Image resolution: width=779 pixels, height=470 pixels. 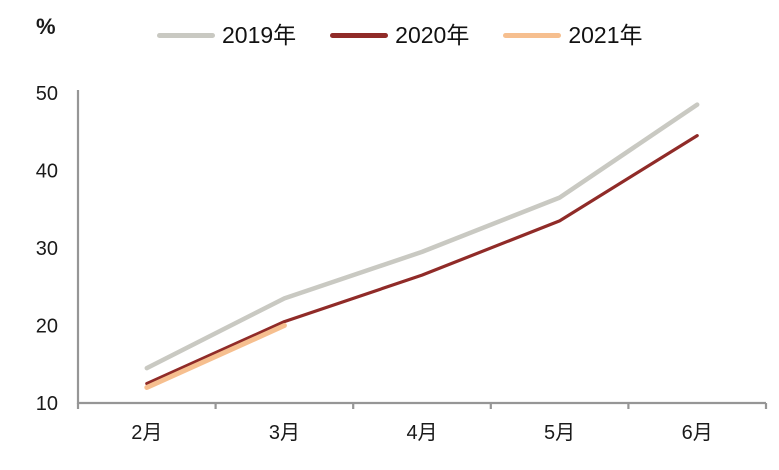 I want to click on legend: 2019年 2020年 2021年, so click(x=400, y=35).